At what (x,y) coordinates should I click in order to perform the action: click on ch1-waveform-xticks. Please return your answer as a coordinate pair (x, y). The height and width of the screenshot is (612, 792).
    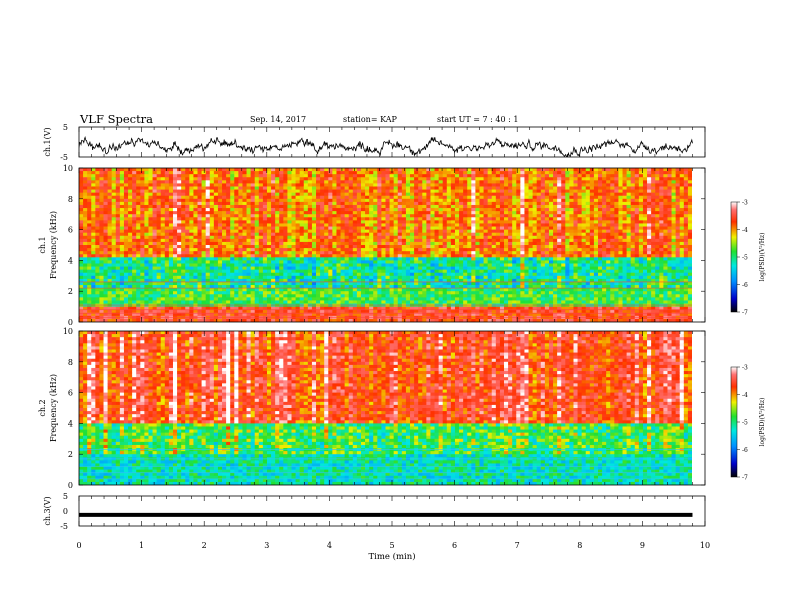
    Looking at the image, I should click on (392, 142).